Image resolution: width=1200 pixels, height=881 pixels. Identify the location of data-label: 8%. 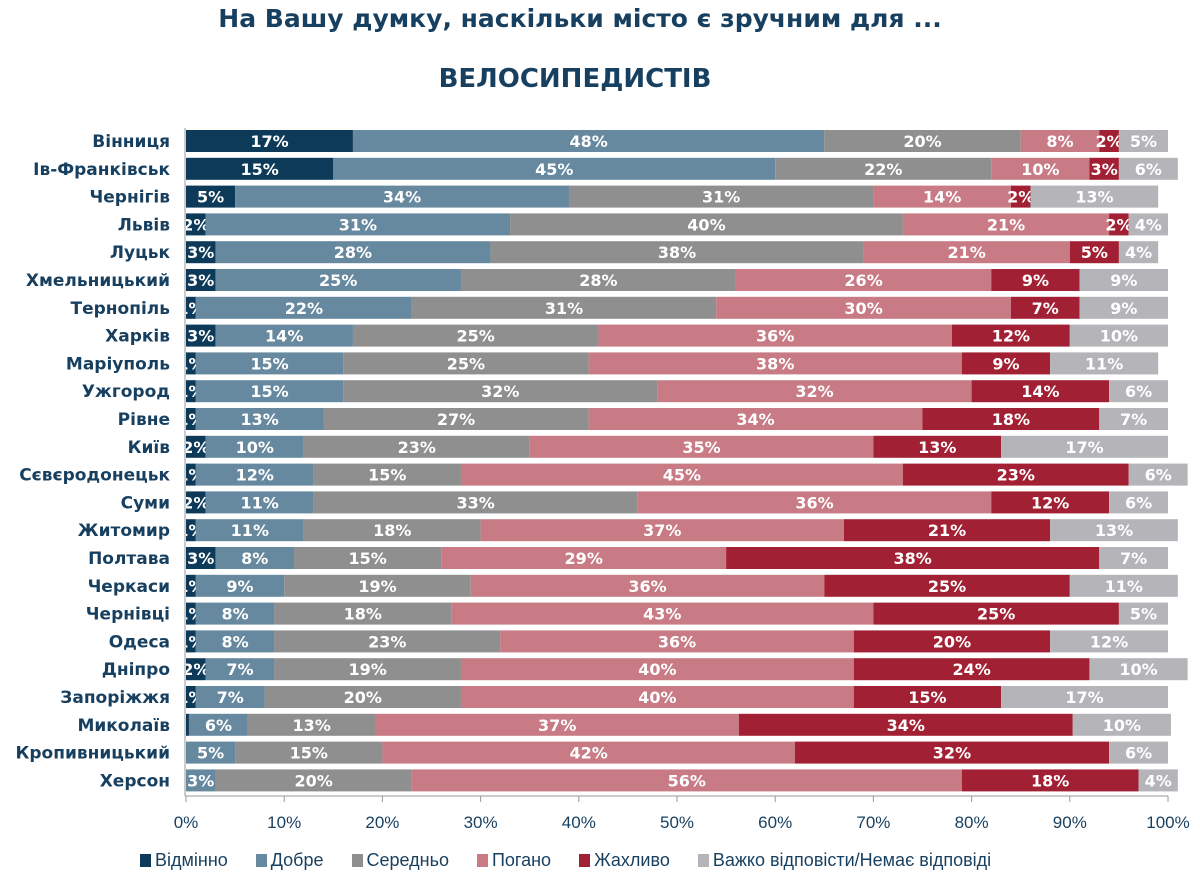
(254, 558).